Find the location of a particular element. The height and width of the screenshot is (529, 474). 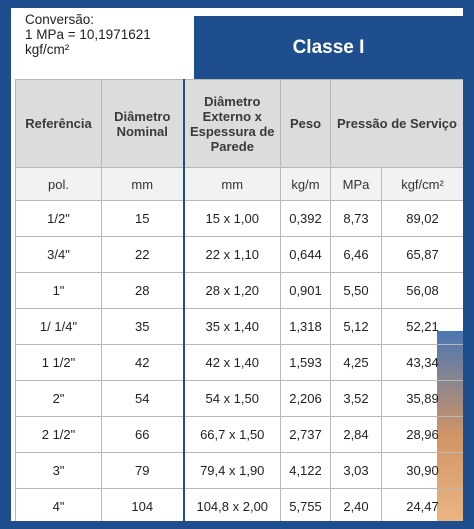

table-cell: 3" is located at coordinates (58, 470).